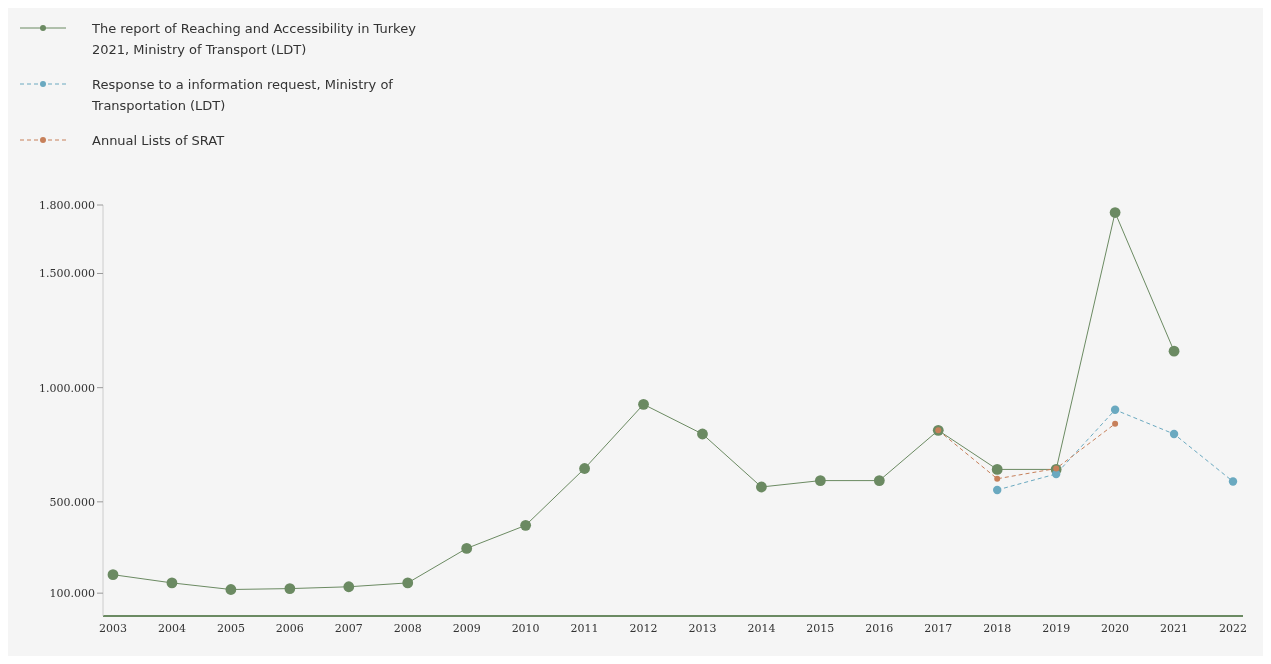 This screenshot has height=664, width=1271. I want to click on x-tick-label: 2014, so click(761, 628).